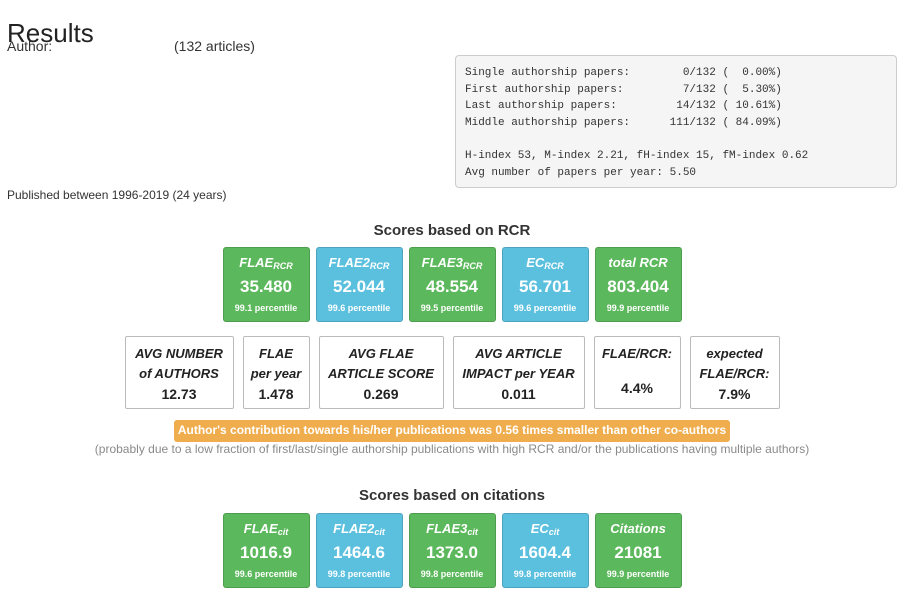 This screenshot has height=592, width=914. What do you see at coordinates (623, 89) in the screenshot?
I see `stats-line: First authorship papers: 7/132 ( 5.30%)` at bounding box center [623, 89].